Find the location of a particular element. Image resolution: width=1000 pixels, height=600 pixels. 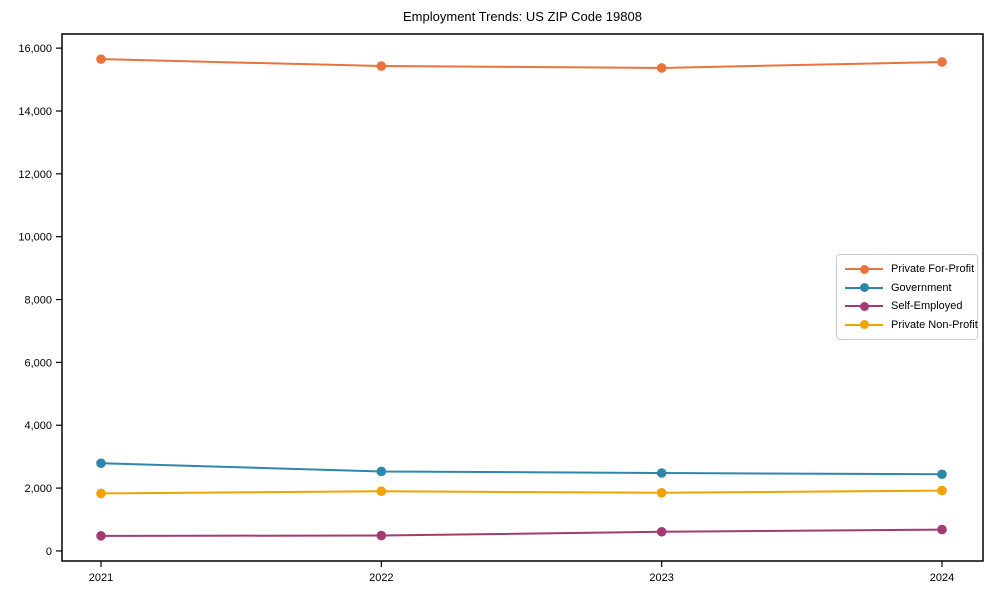

y-tick-label: 4,000 is located at coordinates (38, 426).